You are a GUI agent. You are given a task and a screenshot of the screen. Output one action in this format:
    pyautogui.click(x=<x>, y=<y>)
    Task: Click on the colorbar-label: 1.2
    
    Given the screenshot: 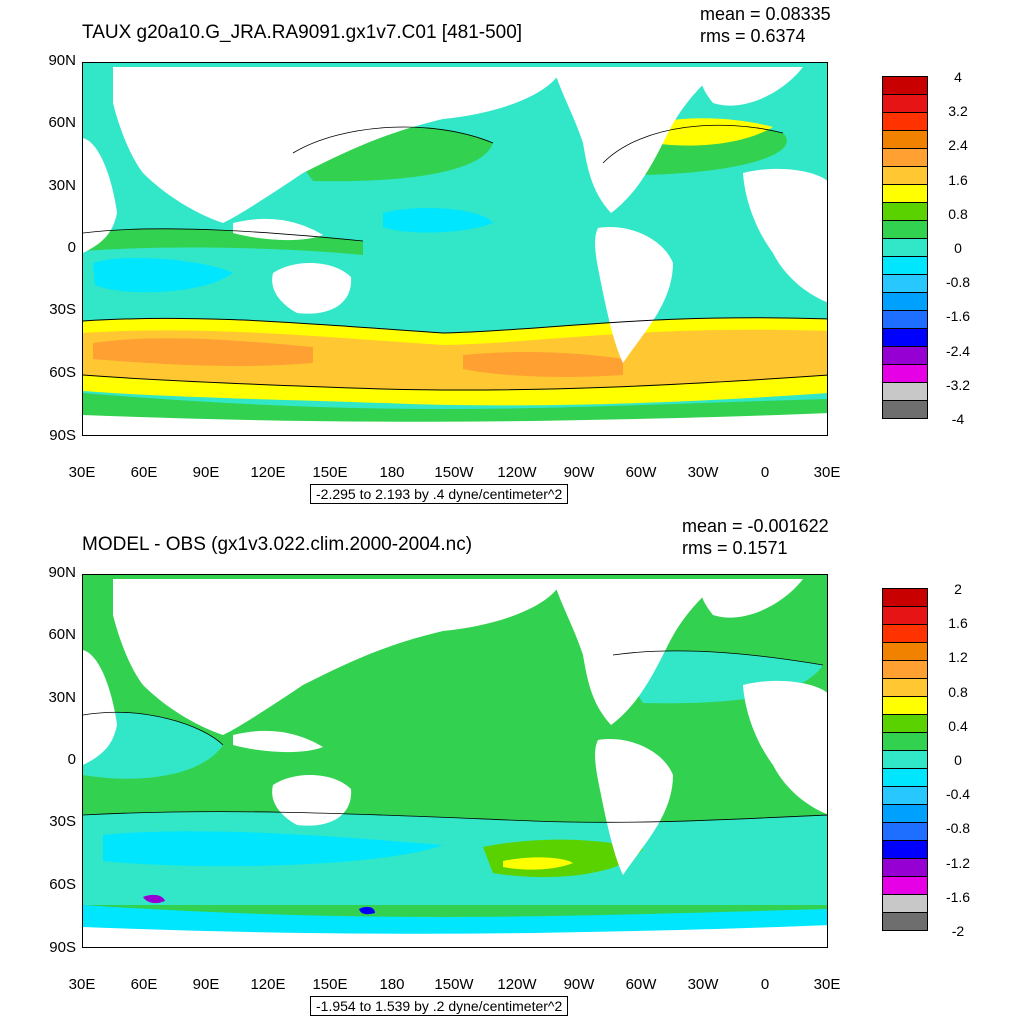 What is the action you would take?
    pyautogui.click(x=958, y=657)
    